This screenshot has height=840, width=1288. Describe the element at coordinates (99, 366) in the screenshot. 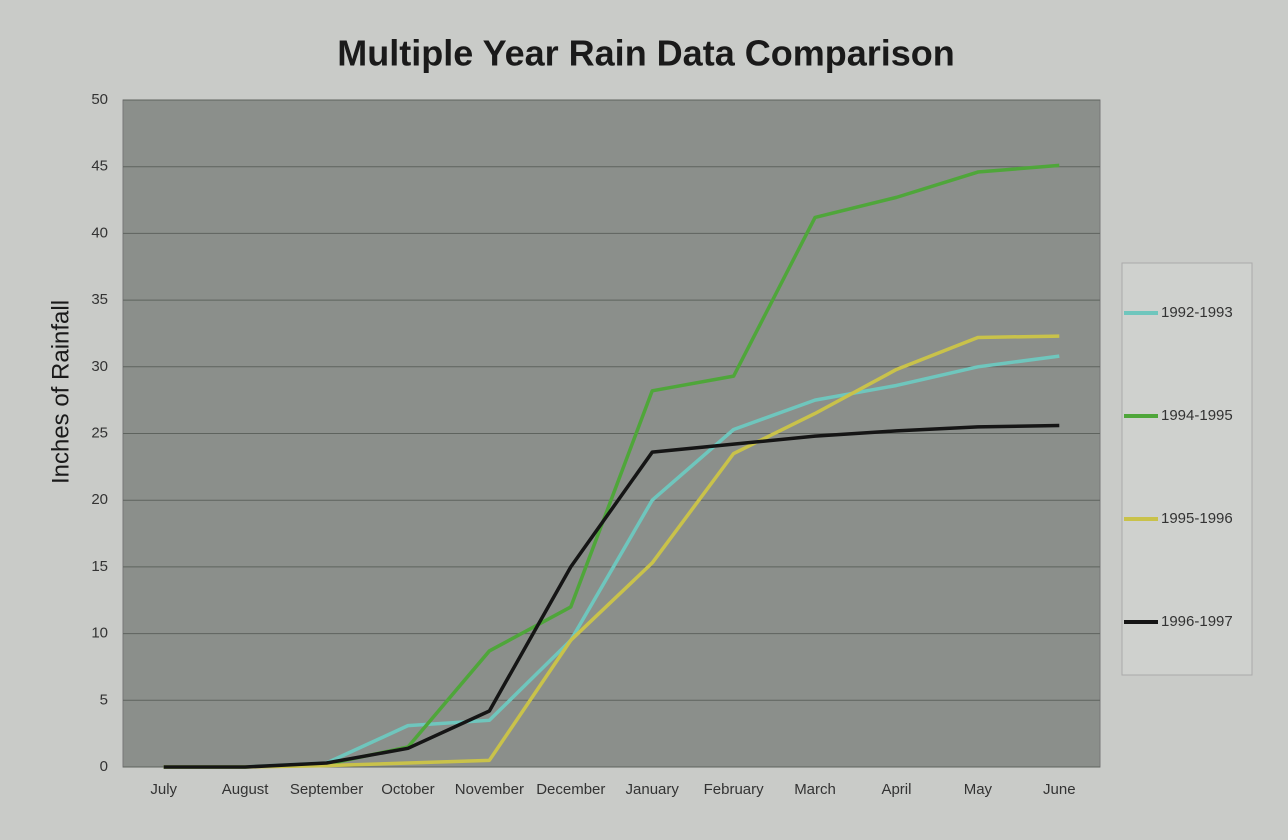

I see `y-tick-label: 30` at that location.